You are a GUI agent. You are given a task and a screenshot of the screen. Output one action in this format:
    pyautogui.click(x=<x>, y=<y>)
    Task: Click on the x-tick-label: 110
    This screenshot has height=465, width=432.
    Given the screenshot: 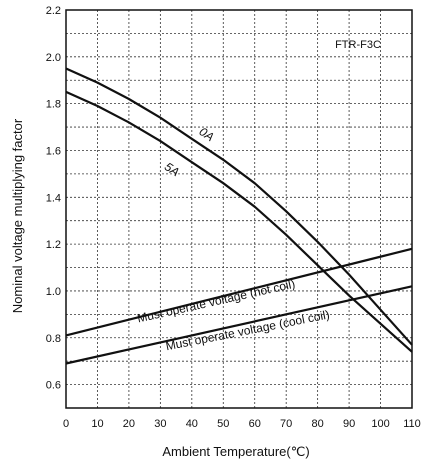 What is the action you would take?
    pyautogui.click(x=412, y=424)
    